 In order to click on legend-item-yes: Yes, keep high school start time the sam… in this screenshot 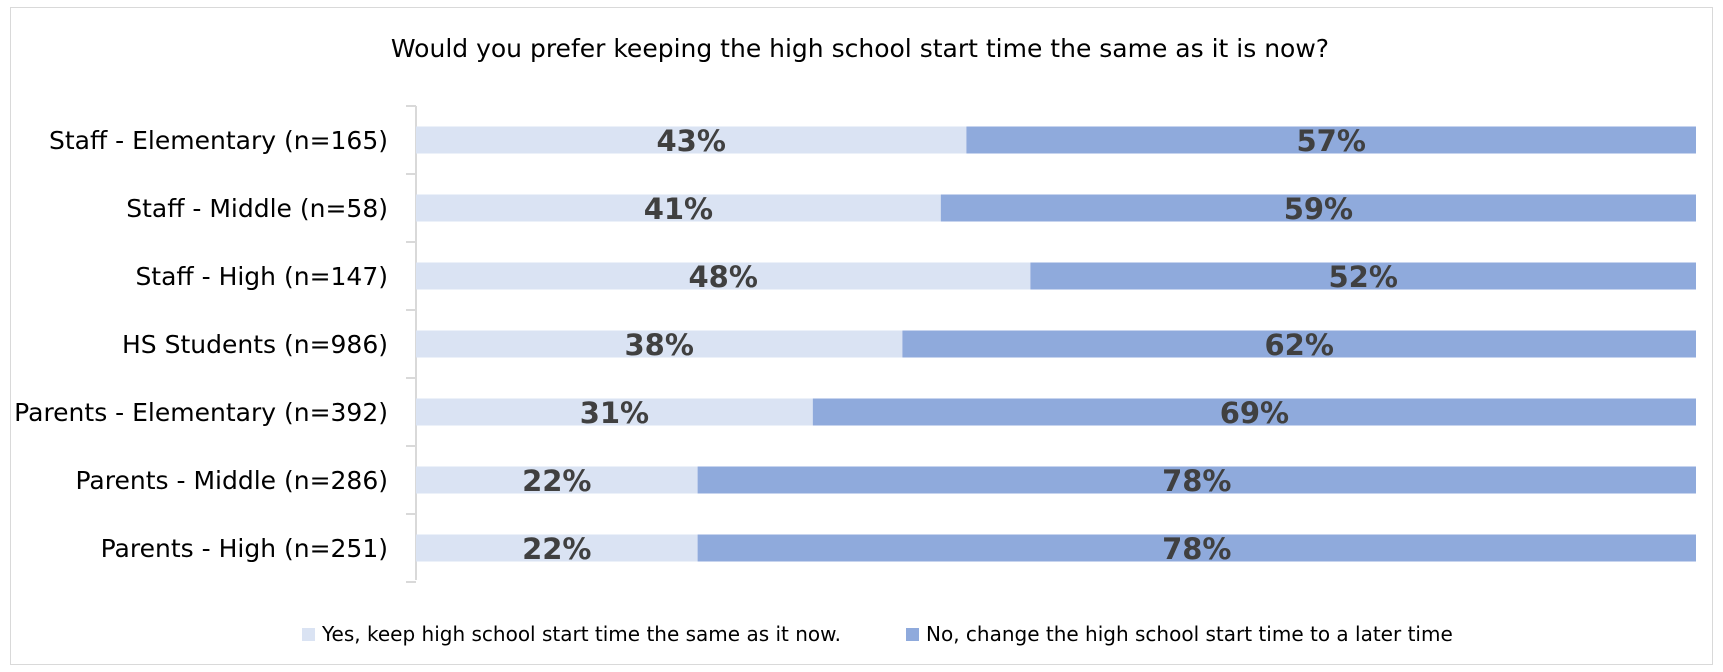, I will do `click(581, 634)`.